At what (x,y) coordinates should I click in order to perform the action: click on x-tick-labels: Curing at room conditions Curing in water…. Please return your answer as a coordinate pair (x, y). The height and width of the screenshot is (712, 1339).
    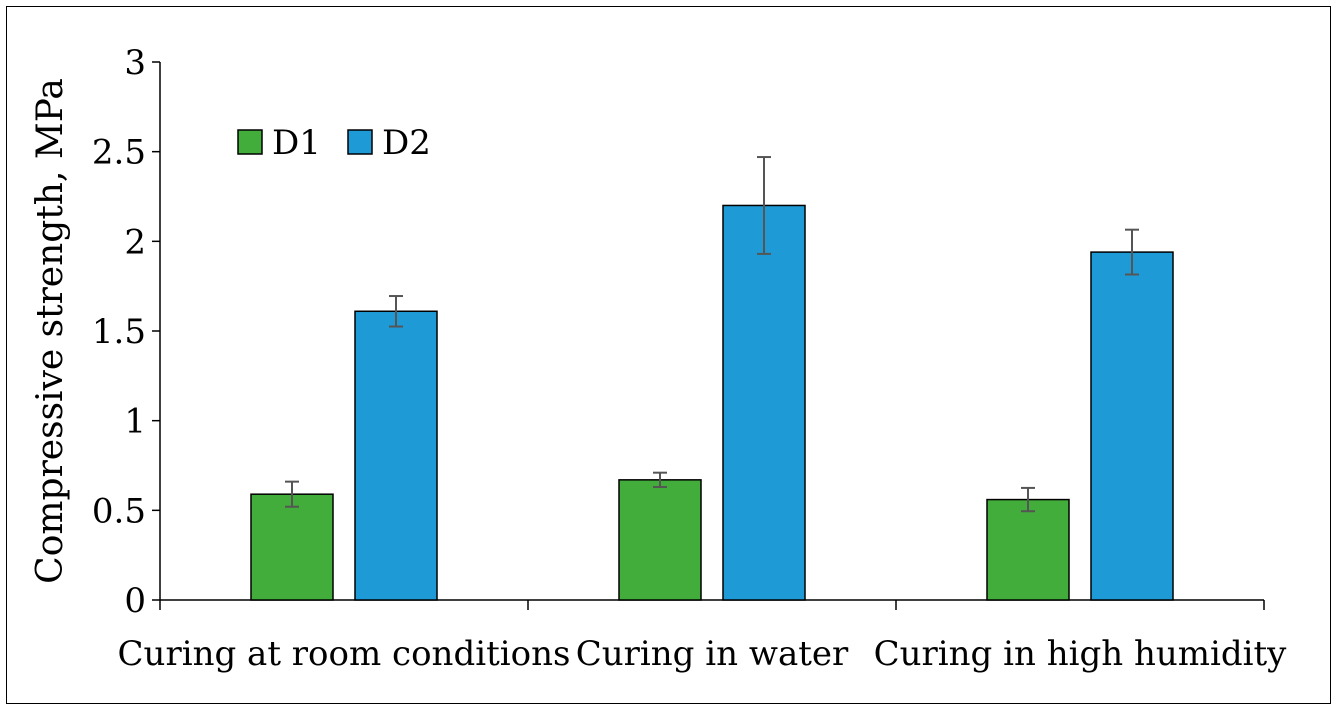
    Looking at the image, I should click on (703, 654).